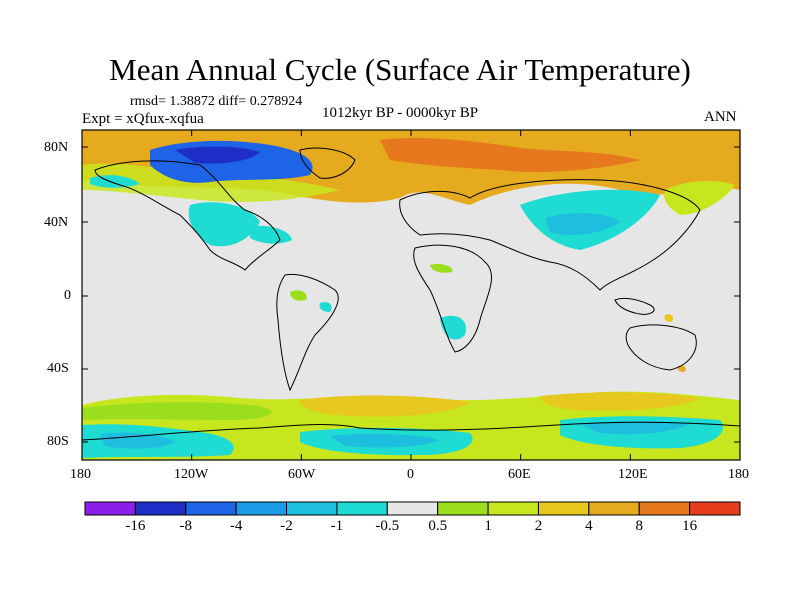 This screenshot has height=600, width=800. I want to click on colorbar-label: -8, so click(186, 526).